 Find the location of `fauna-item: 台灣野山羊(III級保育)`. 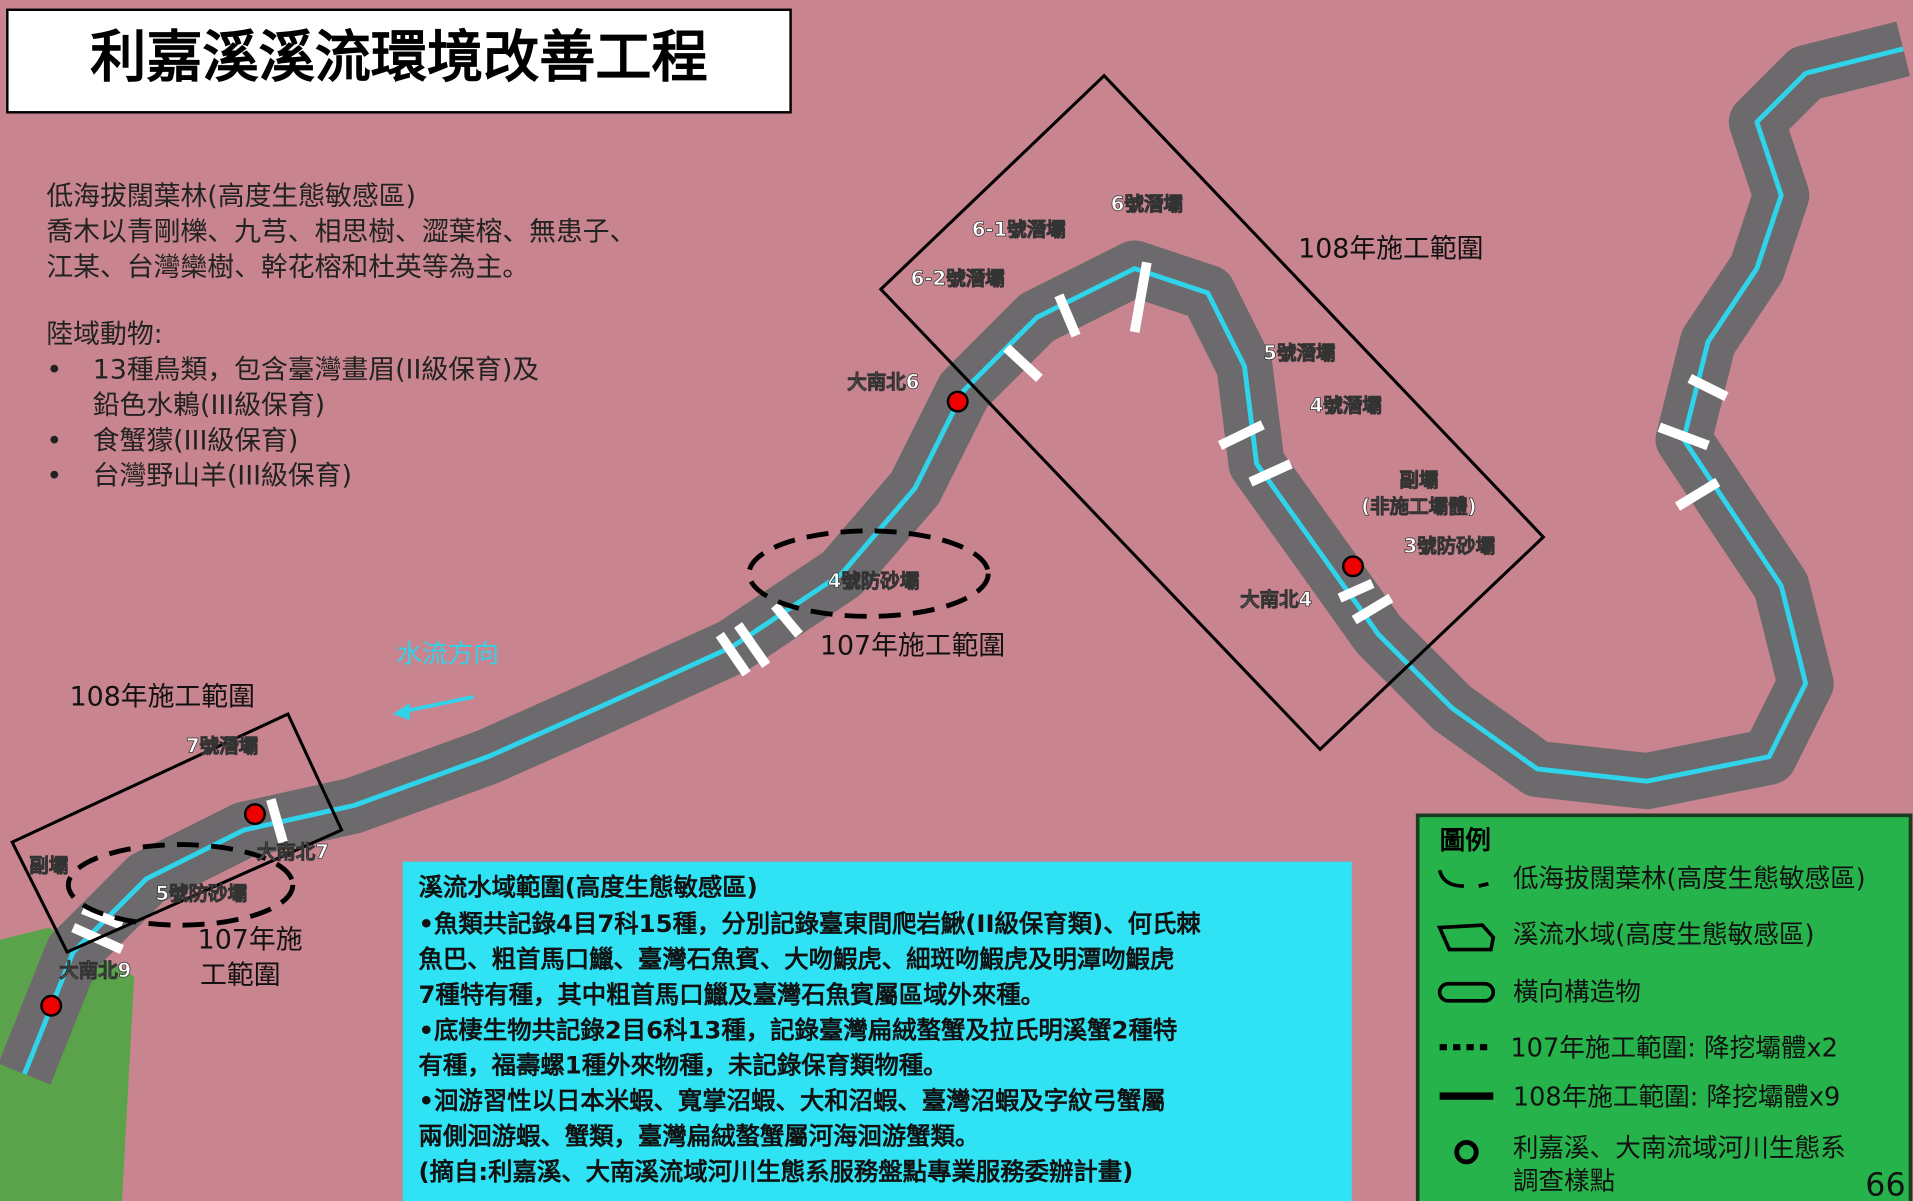

fauna-item: 台灣野山羊(III級保育) is located at coordinates (222, 476).